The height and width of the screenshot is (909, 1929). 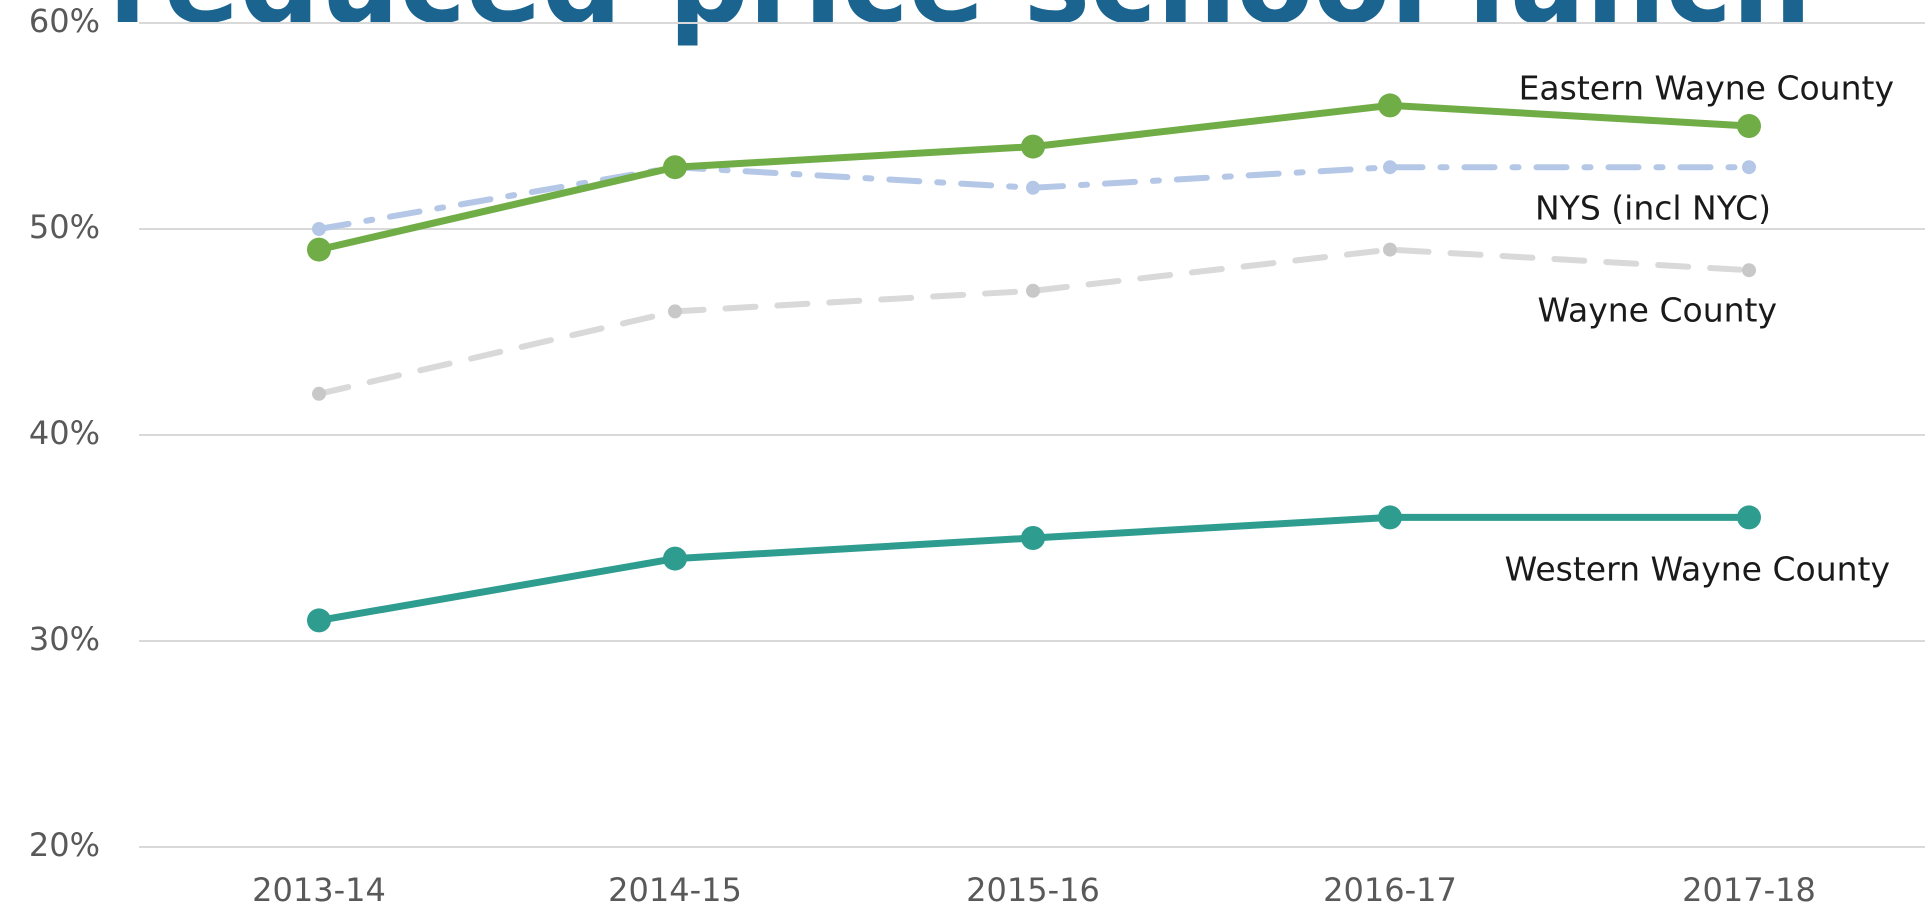 What do you see at coordinates (959, 24) in the screenshot?
I see `chart-title: reduced-price school lunch` at bounding box center [959, 24].